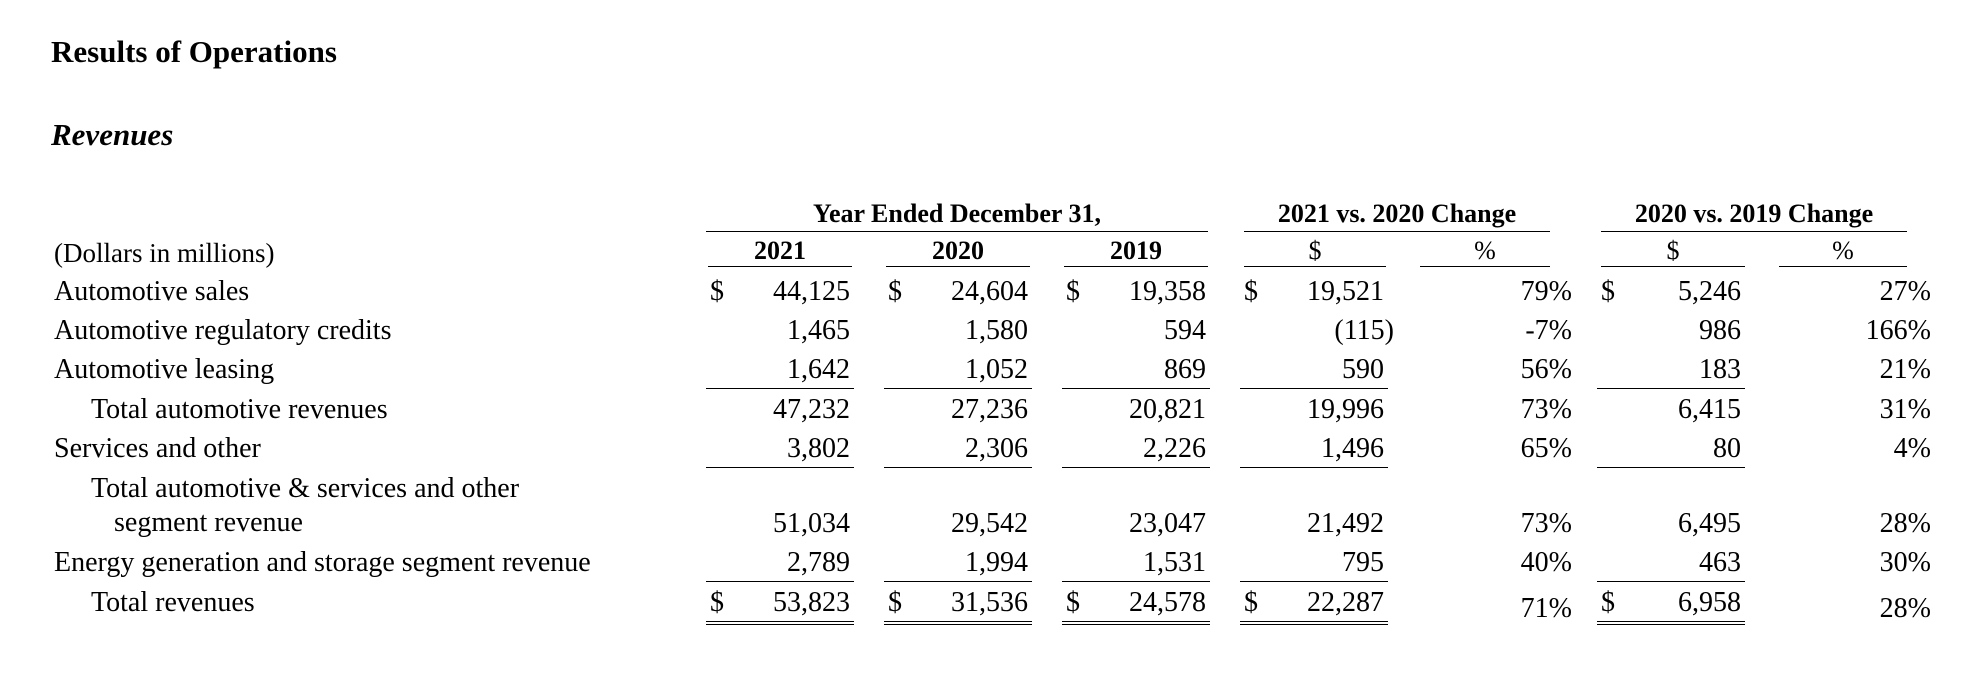 The width and height of the screenshot is (1982, 688). What do you see at coordinates (780, 370) in the screenshot?
I see `cell-2021: 1,642` at bounding box center [780, 370].